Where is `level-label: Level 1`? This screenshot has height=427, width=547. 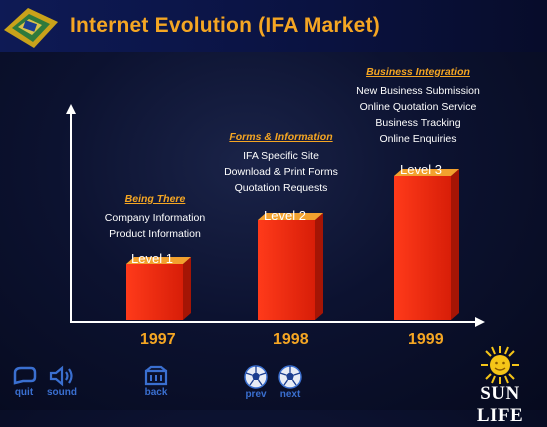
level-label: Level 1 is located at coordinates (152, 258).